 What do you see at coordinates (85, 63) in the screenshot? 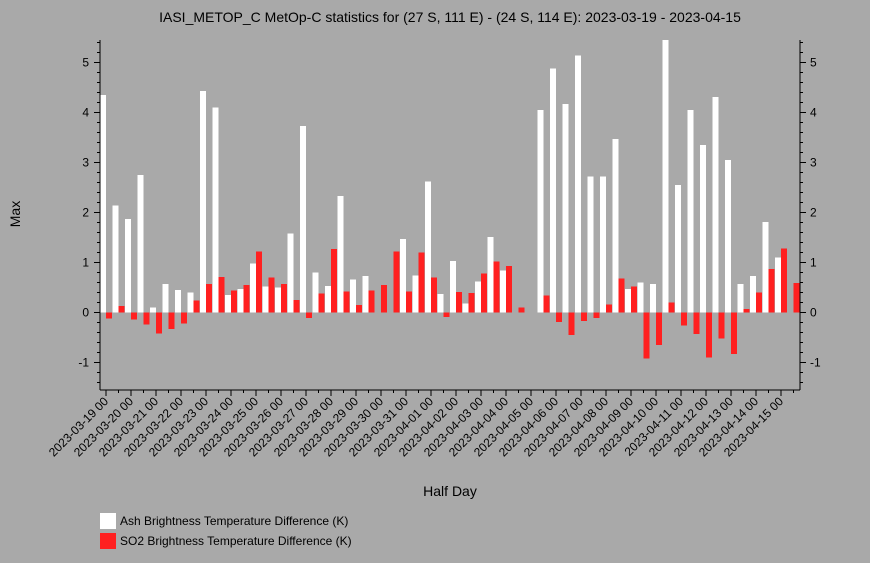
I see `y-tick-label-left: 5` at bounding box center [85, 63].